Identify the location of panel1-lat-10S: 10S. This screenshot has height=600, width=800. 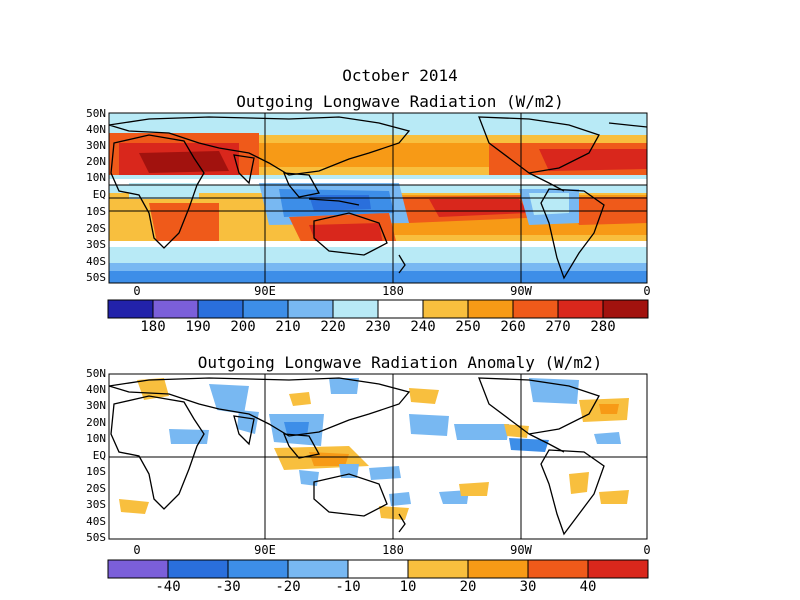
(96, 211).